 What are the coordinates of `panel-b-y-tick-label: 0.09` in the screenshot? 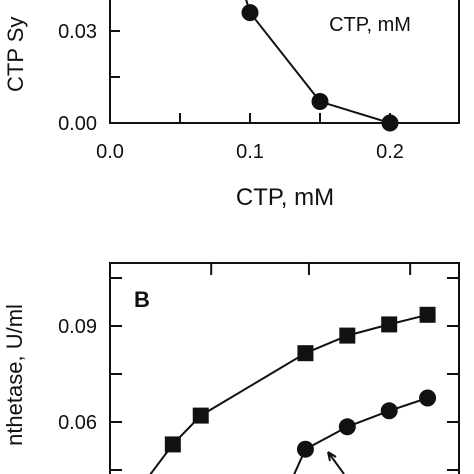 It's located at (77, 327).